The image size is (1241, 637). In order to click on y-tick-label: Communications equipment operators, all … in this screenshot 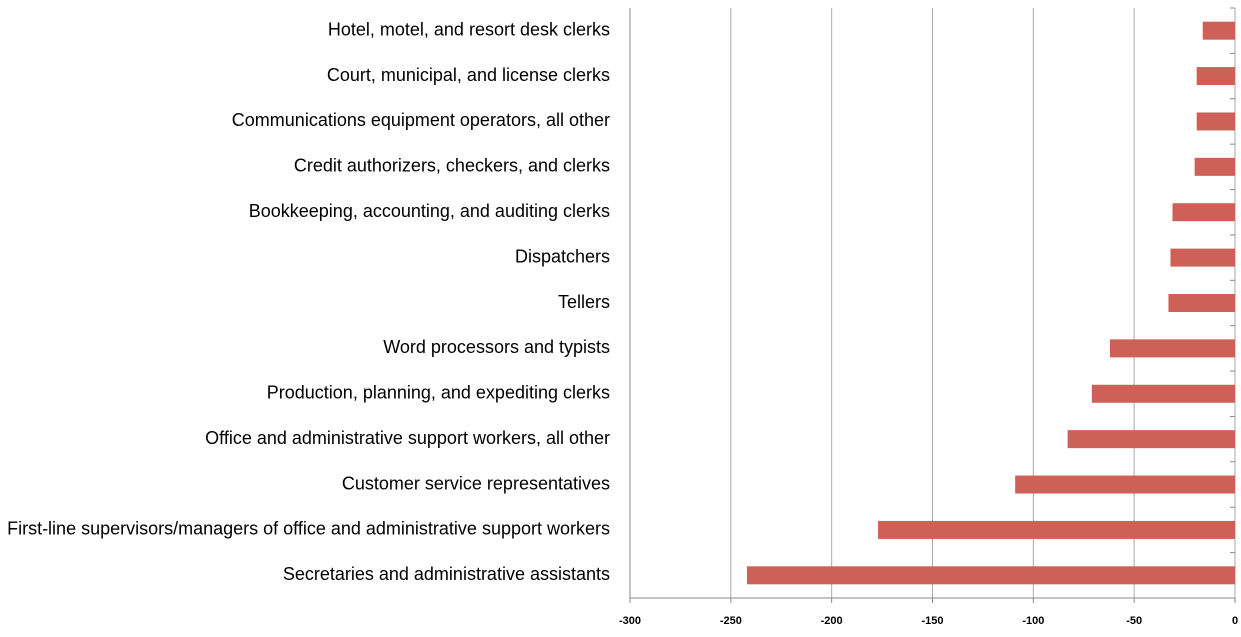, I will do `click(421, 120)`.